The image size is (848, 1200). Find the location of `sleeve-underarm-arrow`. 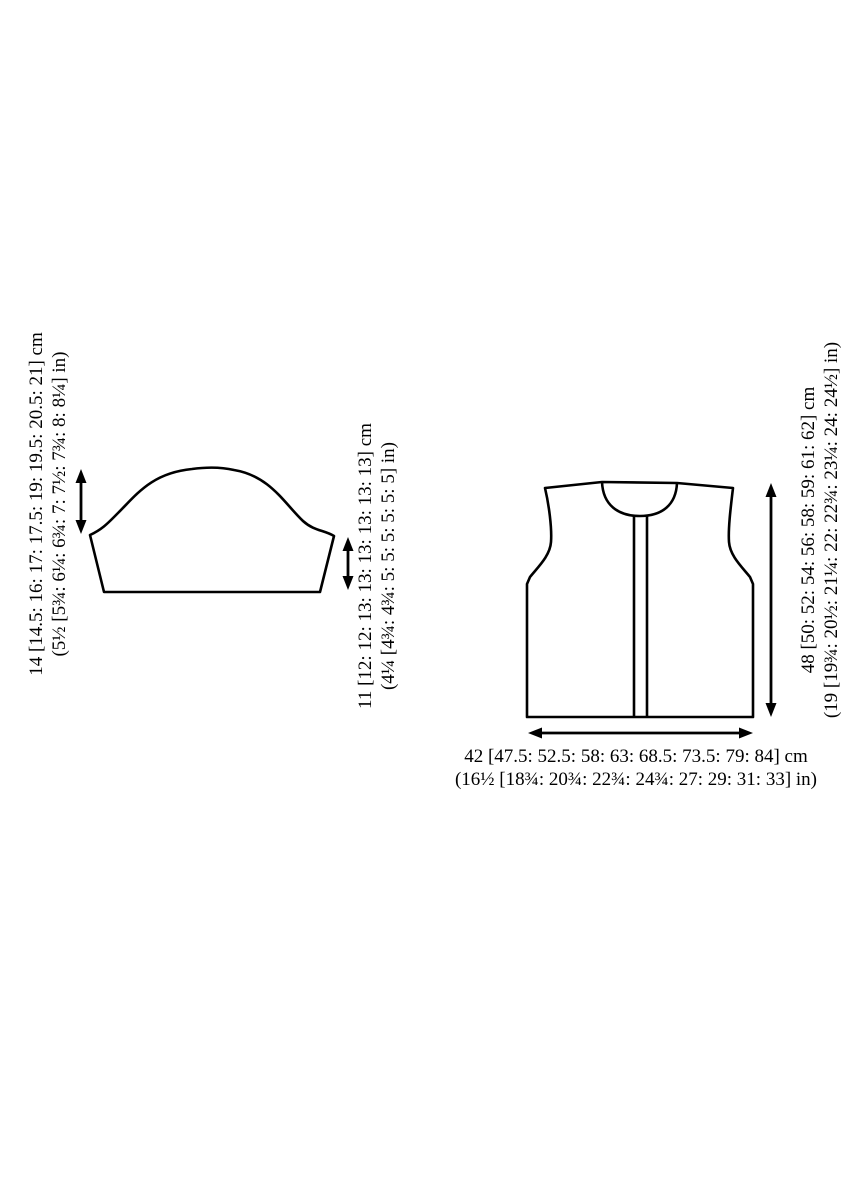

sleeve-underarm-arrow is located at coordinates (348, 563).